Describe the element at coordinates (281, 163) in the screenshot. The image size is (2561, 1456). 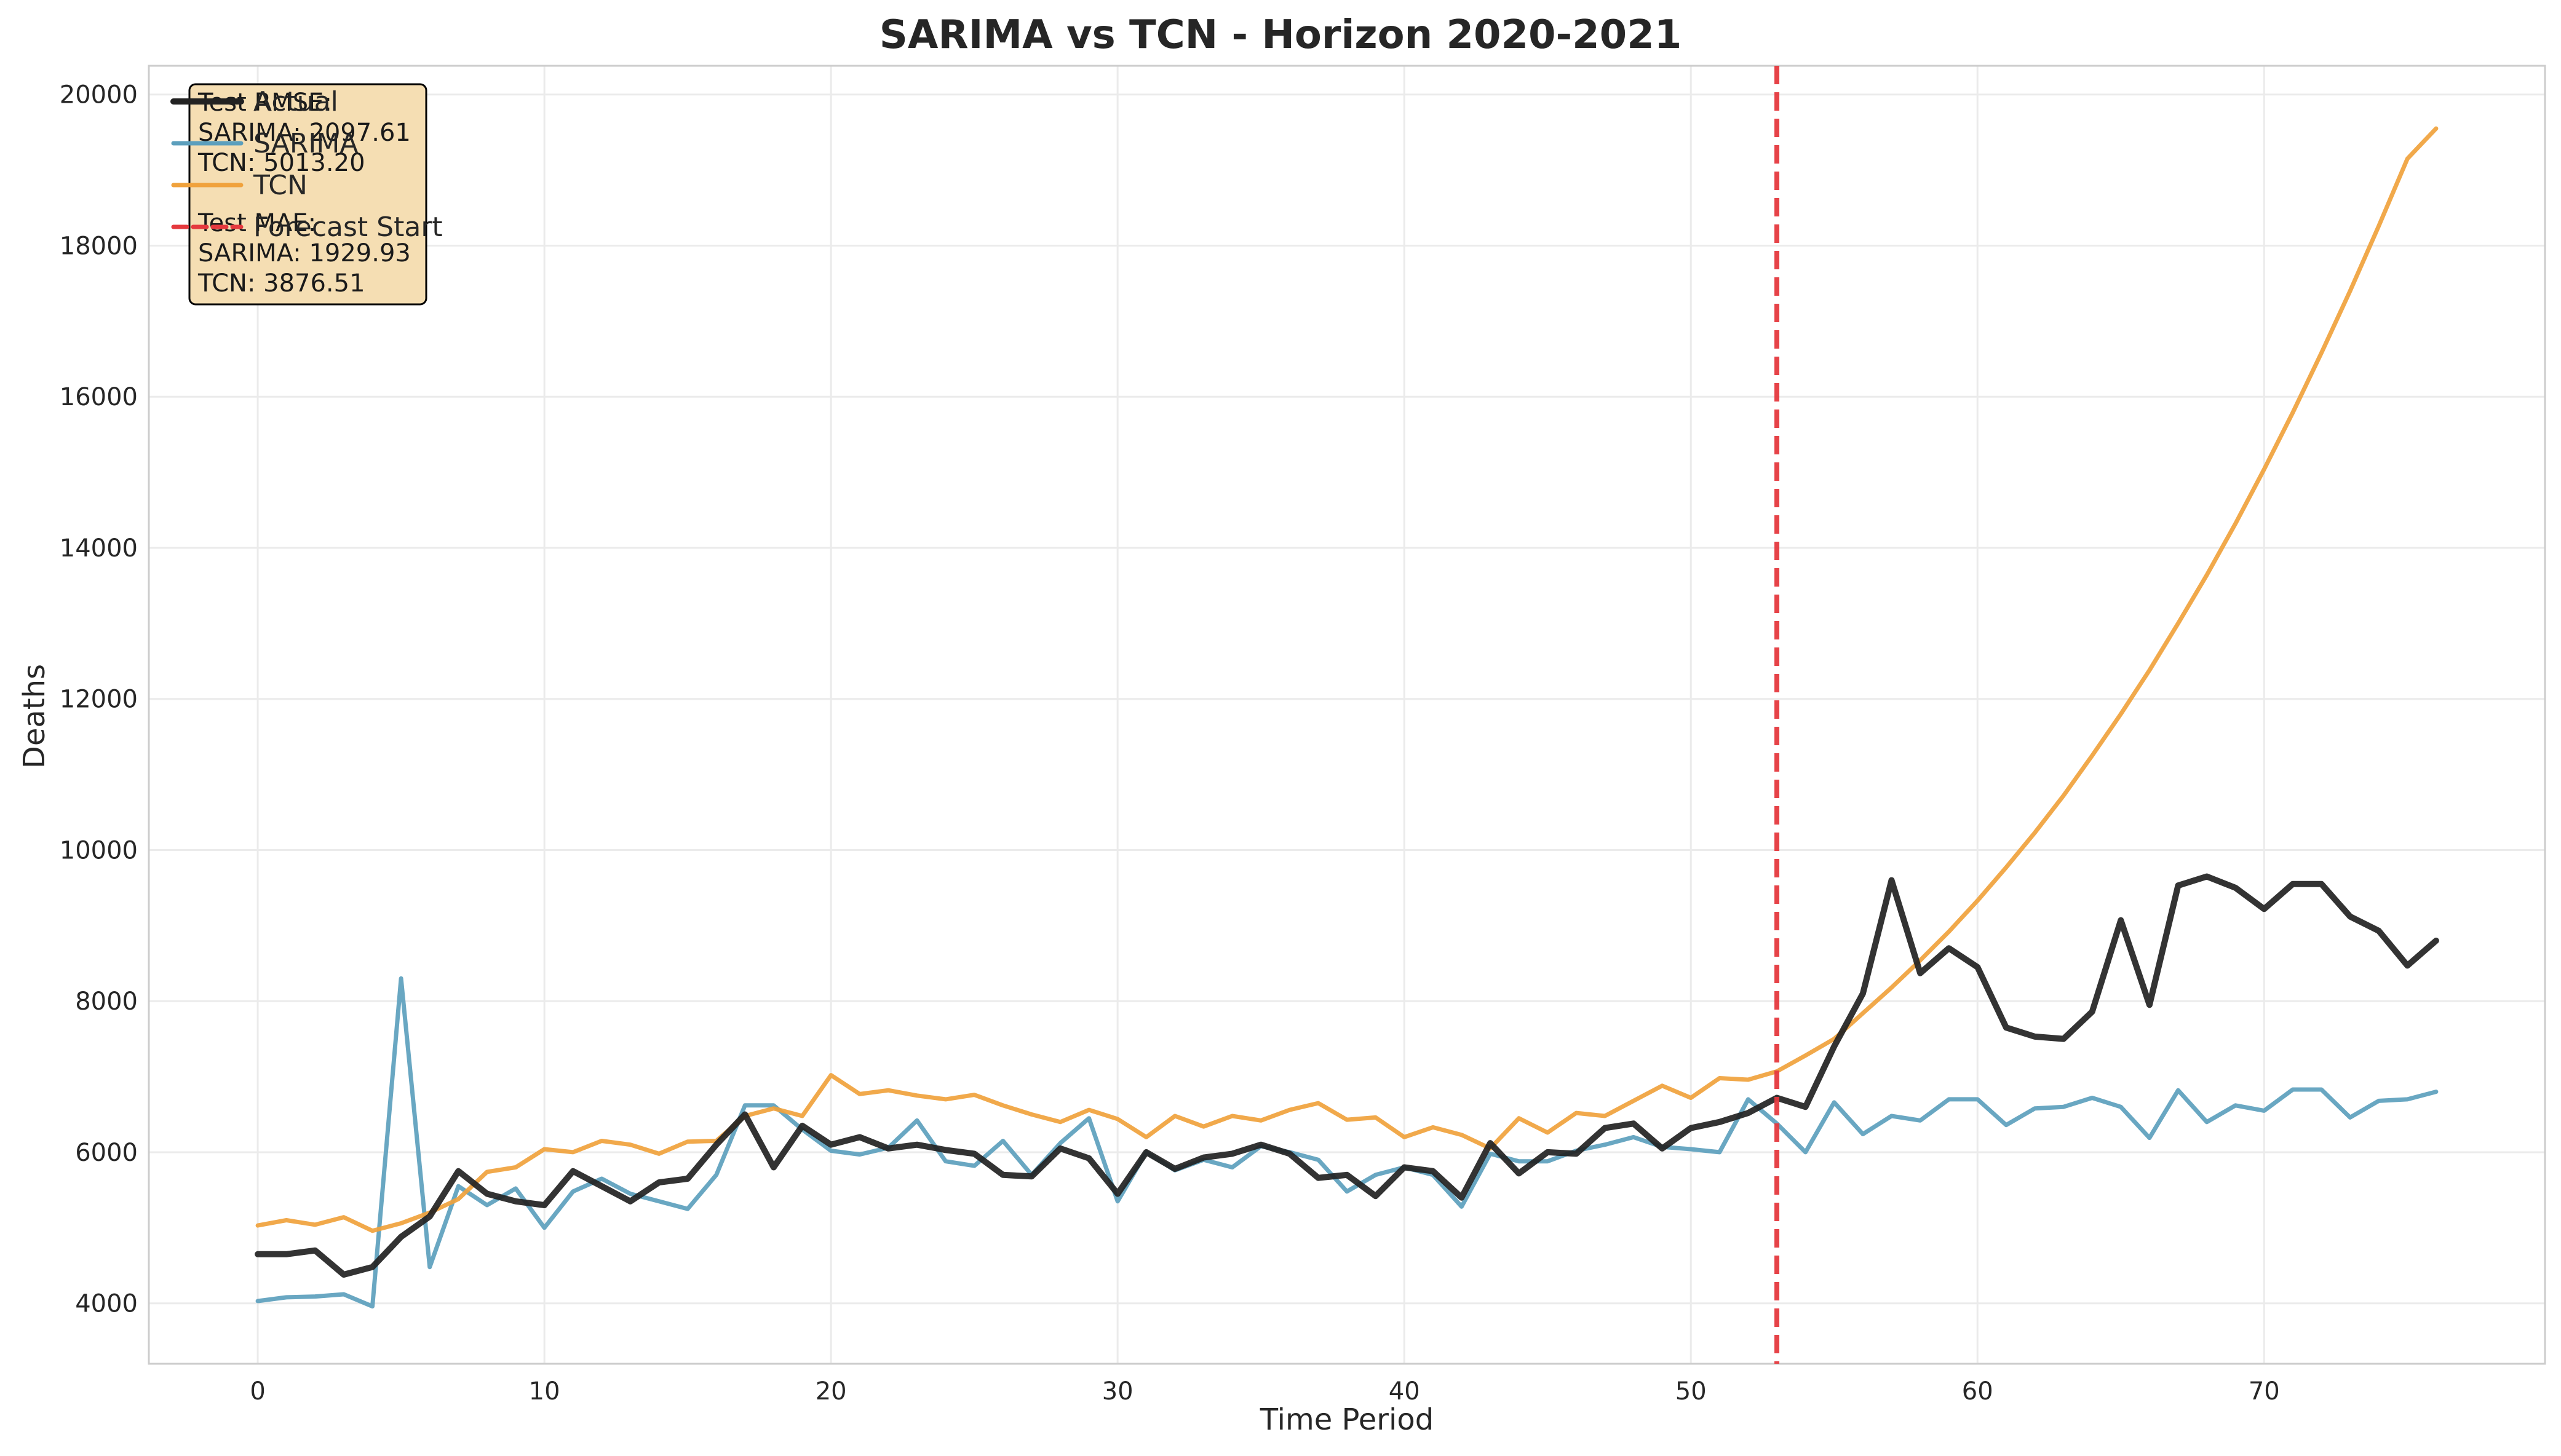
I see `metrics-line: TCN: 5013.20` at that location.